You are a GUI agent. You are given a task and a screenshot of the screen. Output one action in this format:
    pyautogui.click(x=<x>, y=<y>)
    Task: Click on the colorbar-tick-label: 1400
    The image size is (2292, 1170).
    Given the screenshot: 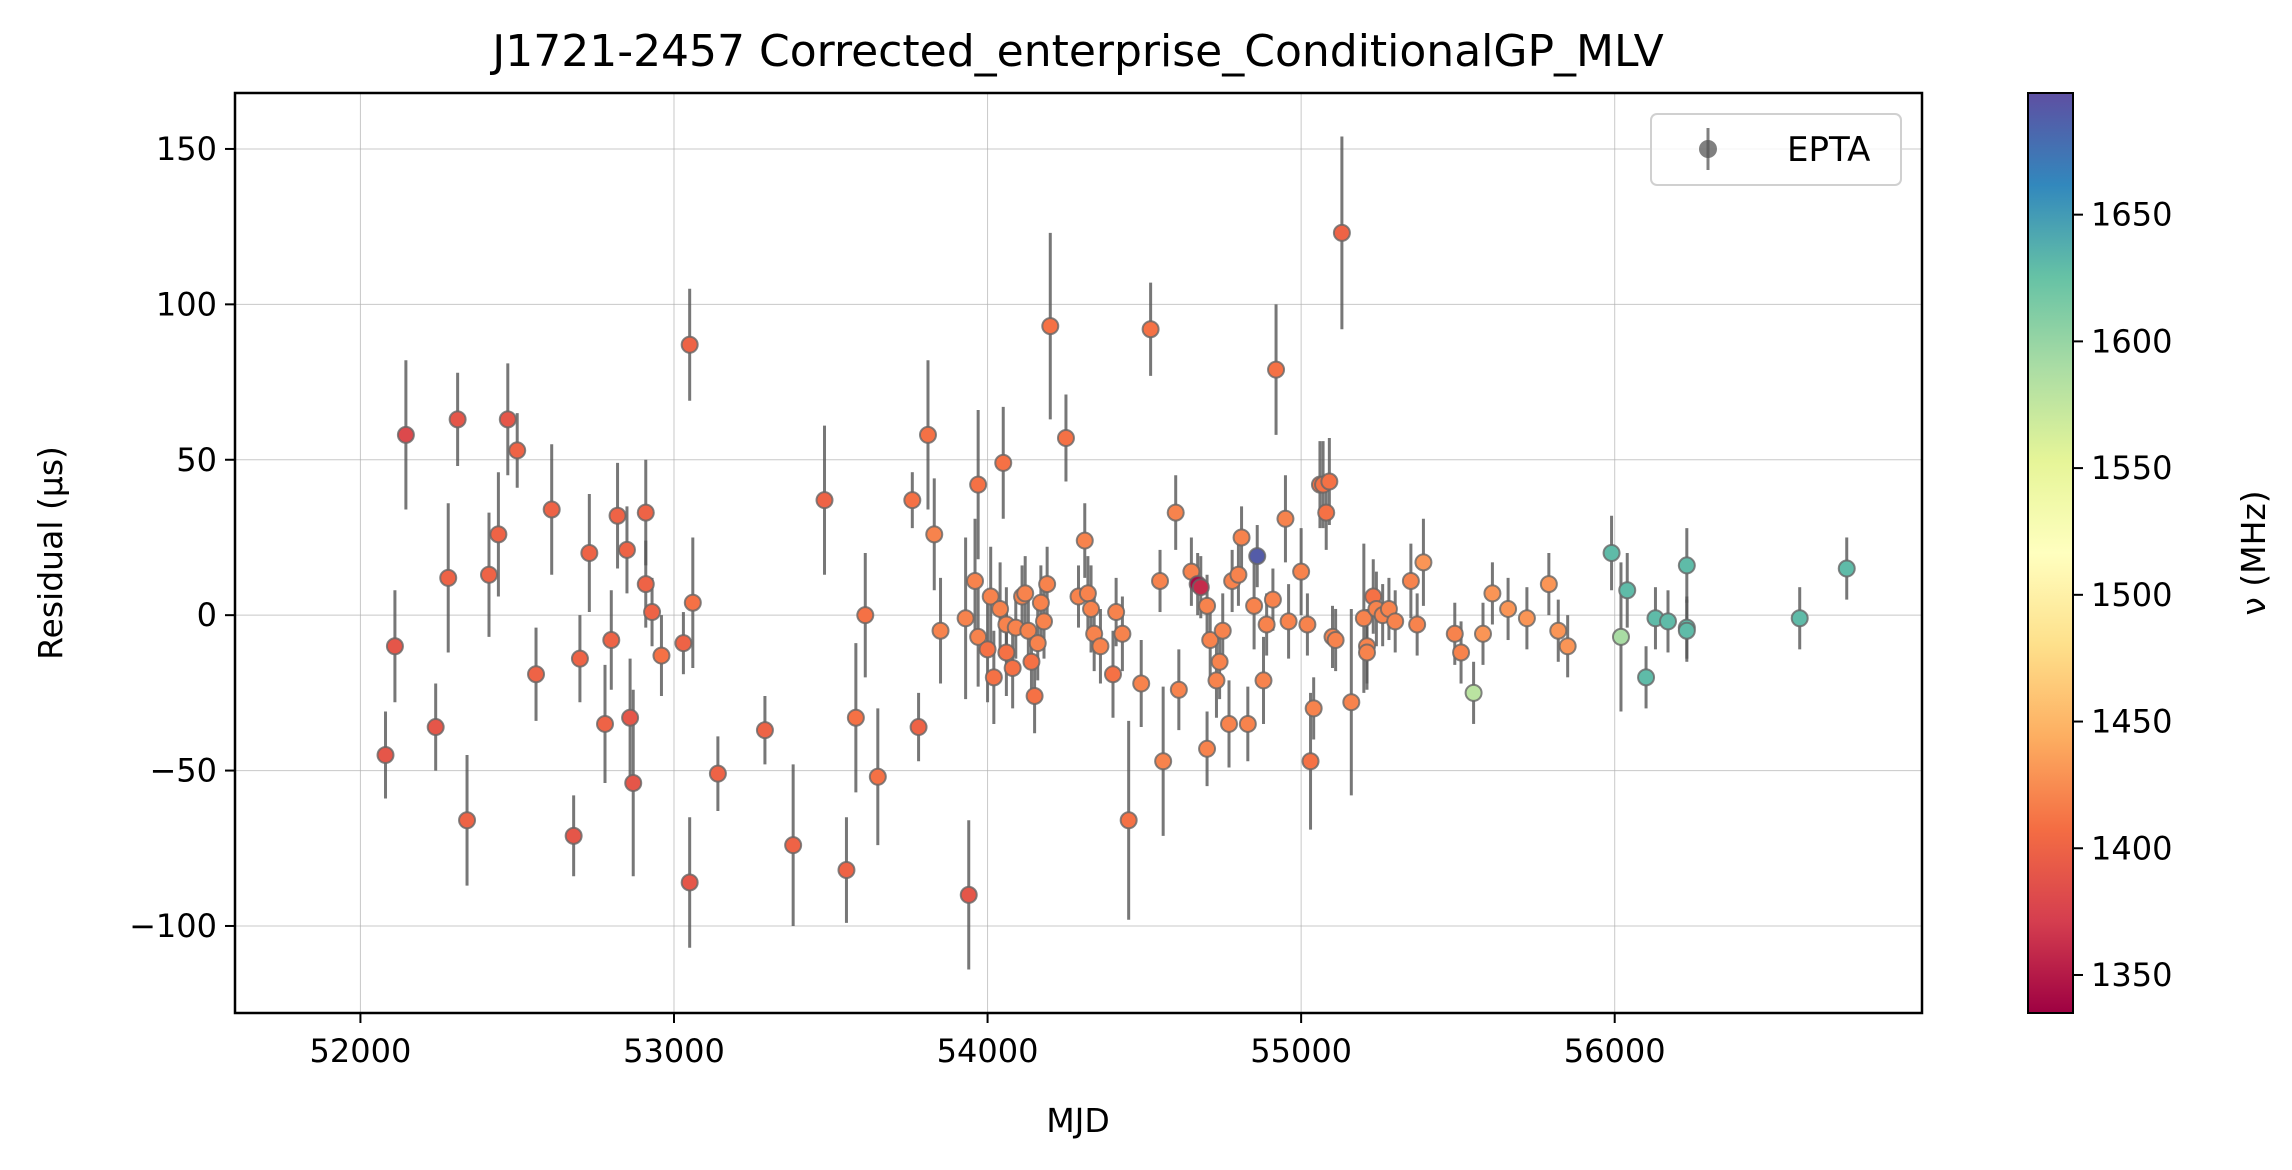 What is the action you would take?
    pyautogui.click(x=2131, y=848)
    